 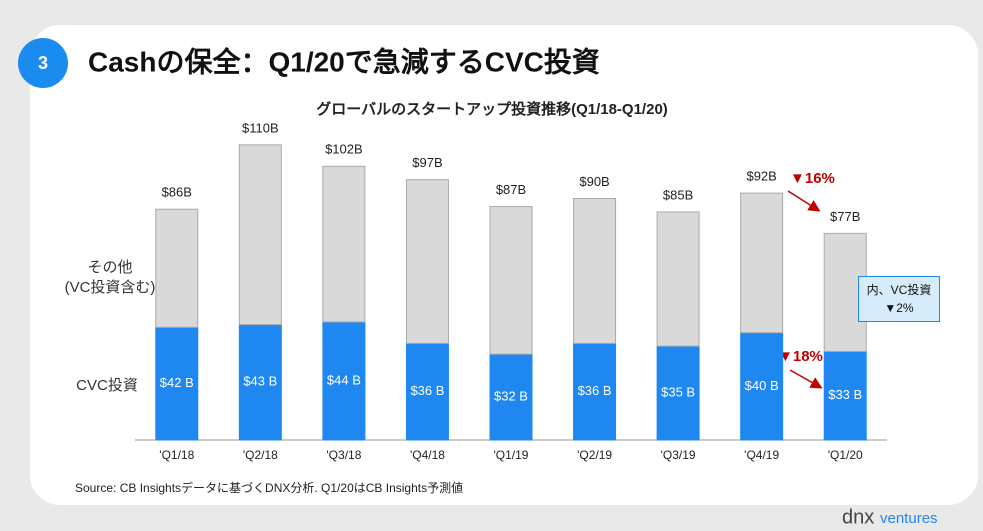 What do you see at coordinates (899, 299) in the screenshot?
I see `callout: 内、VC投資 ▼2%` at bounding box center [899, 299].